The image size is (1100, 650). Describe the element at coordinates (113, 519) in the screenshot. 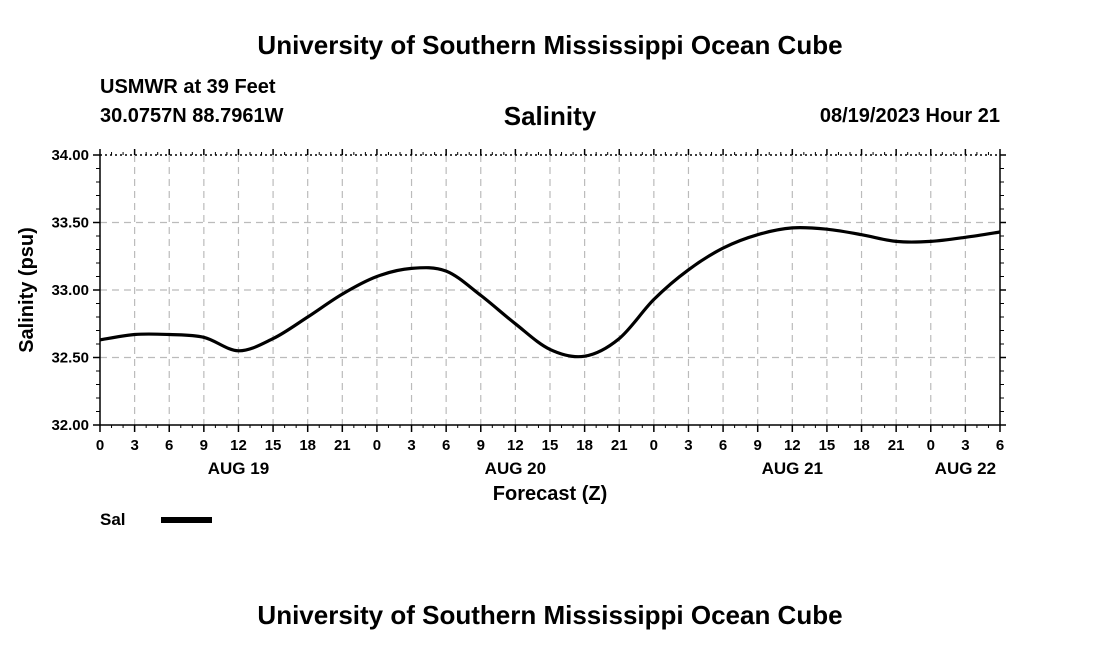

I see `legend-label: Sal` at that location.